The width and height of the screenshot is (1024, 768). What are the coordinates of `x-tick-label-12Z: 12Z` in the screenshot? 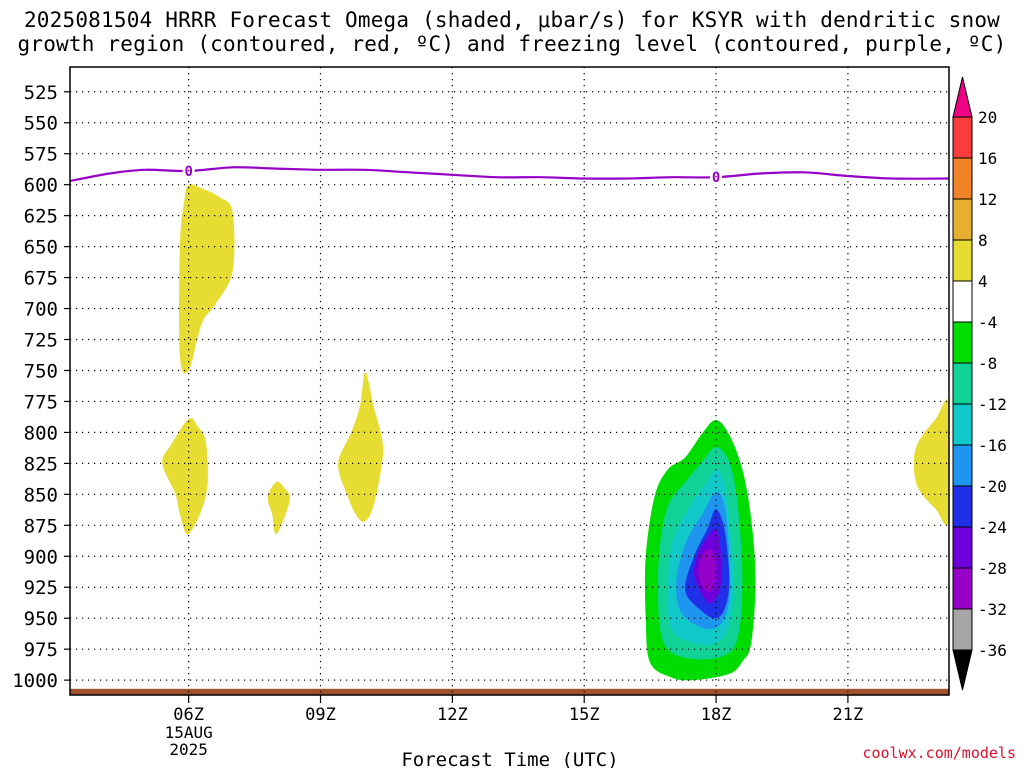 It's located at (452, 715).